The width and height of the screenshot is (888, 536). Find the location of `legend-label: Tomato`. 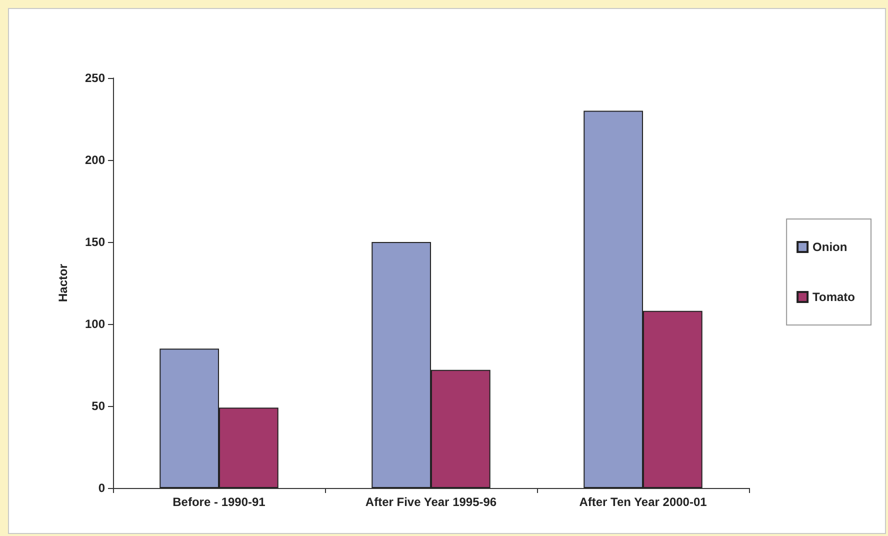

legend-label: Tomato is located at coordinates (834, 297).